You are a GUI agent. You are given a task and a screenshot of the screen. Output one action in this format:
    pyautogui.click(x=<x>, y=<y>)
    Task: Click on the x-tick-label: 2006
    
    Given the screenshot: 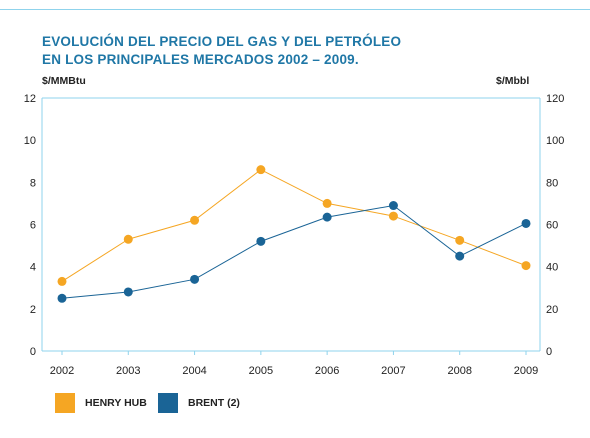 What is the action you would take?
    pyautogui.click(x=327, y=371)
    